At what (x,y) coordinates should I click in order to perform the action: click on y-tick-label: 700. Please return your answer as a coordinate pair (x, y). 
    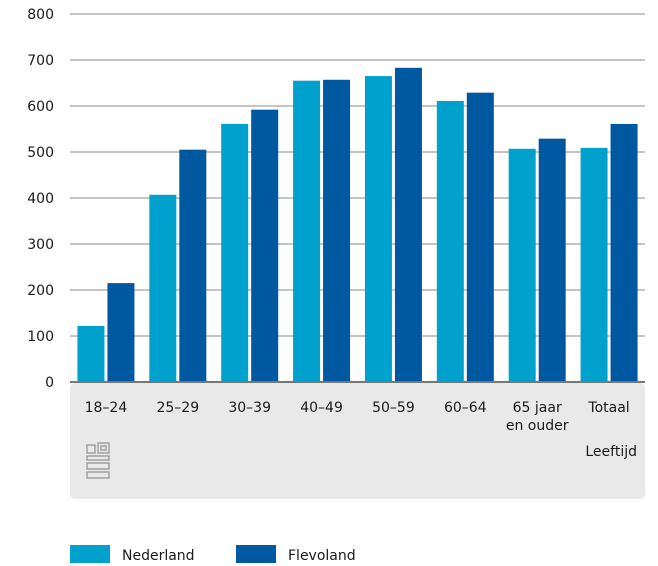
    Looking at the image, I should click on (40, 61).